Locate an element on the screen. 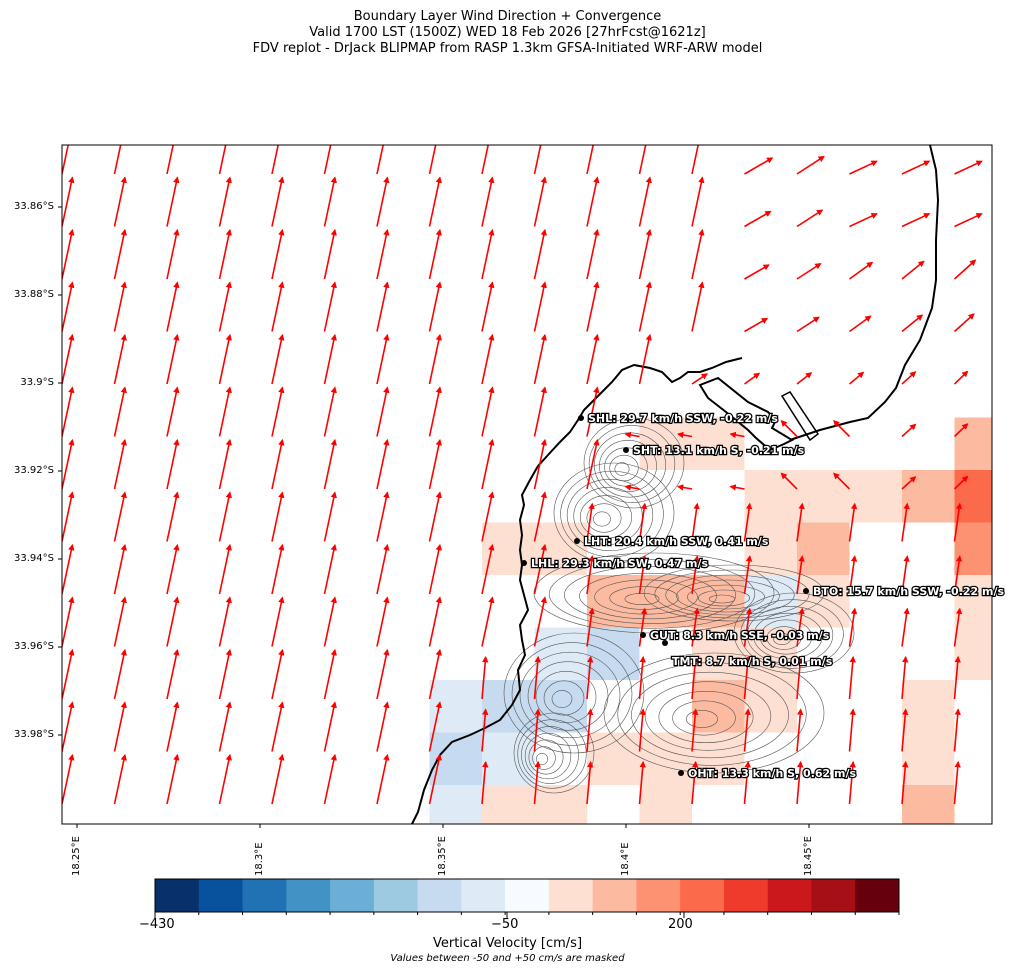 Image resolution: width=1015 pixels, height=974 pixels. station-oht: OHT: 13.3 km/h S, 0.62 m/s is located at coordinates (768, 773).